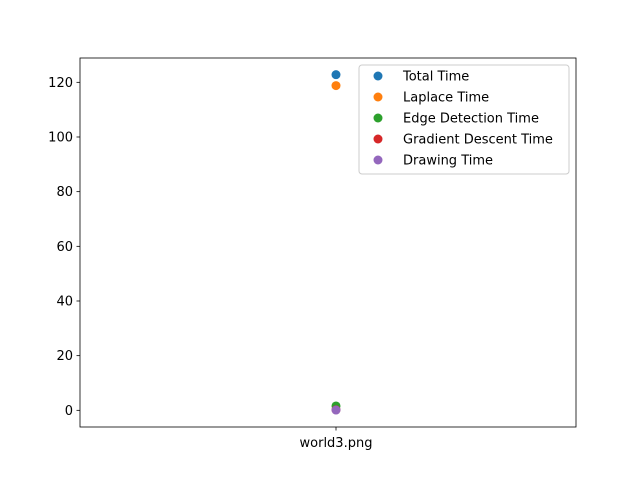  What do you see at coordinates (446, 98) in the screenshot?
I see `legend-label: Laplace Time` at bounding box center [446, 98].